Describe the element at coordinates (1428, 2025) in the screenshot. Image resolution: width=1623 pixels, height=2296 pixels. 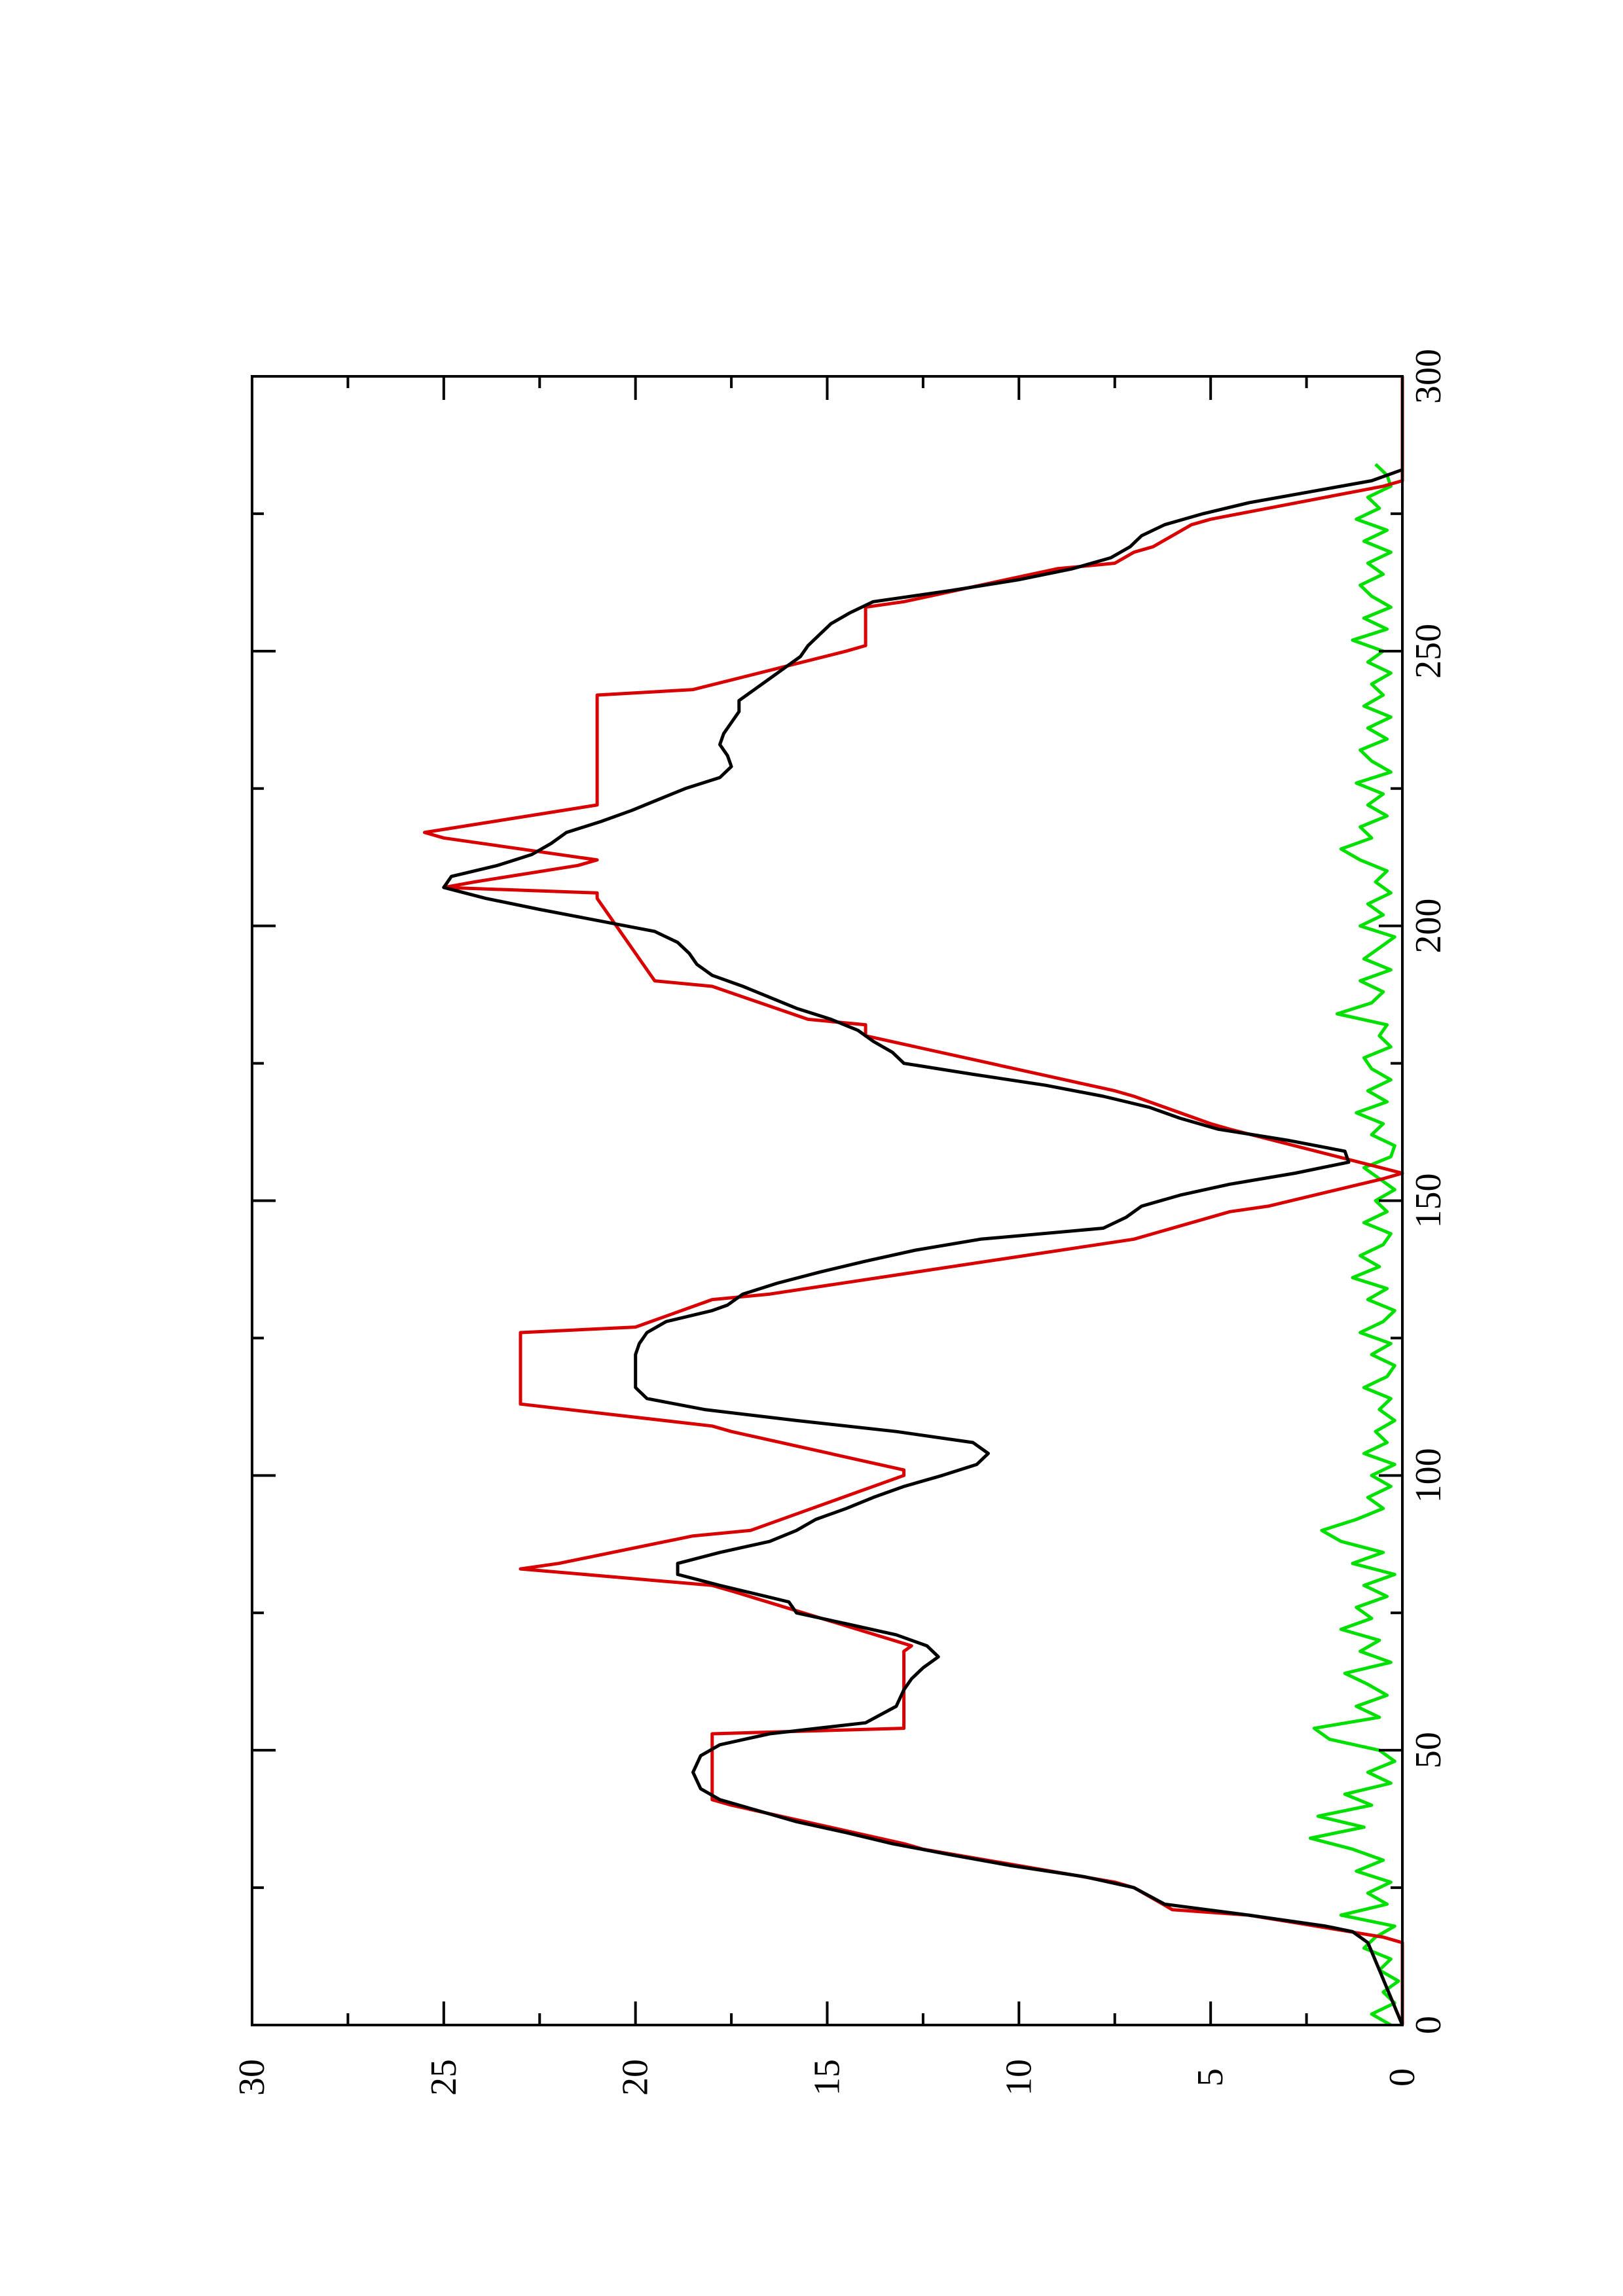
I see `x-tick-label: 0` at that location.